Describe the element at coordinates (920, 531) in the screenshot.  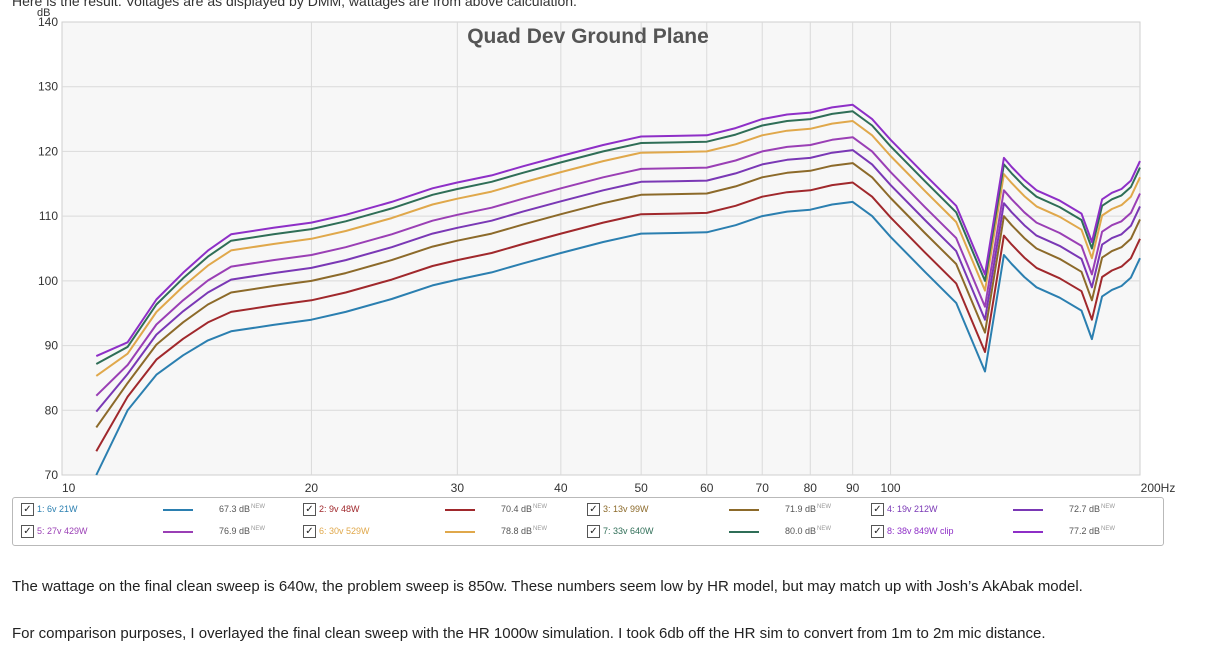
I see `legend-label-8: 8: 38v 849W clip` at that location.